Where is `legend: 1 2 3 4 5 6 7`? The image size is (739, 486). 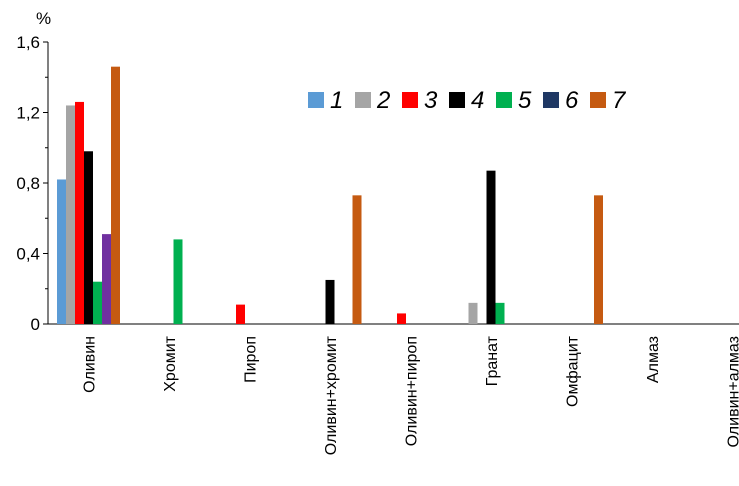 legend: 1 2 3 4 5 6 7 is located at coordinates (467, 100).